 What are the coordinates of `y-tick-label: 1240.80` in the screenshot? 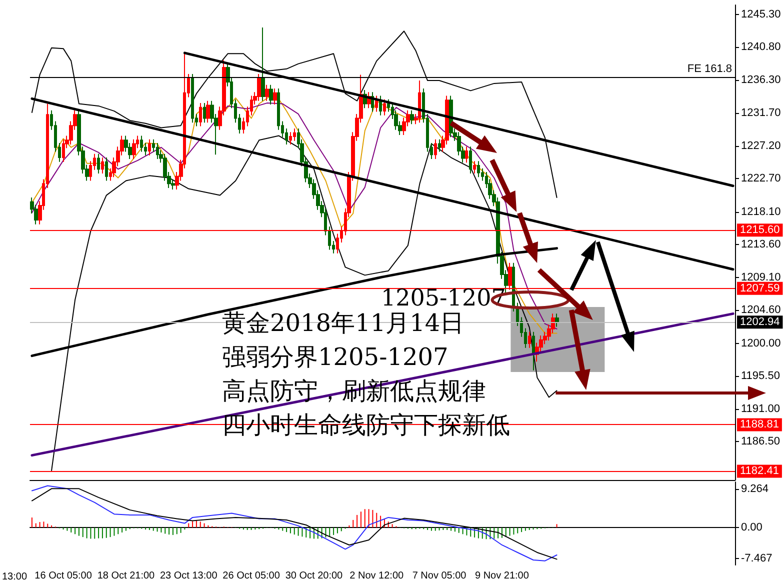 It's located at (761, 47).